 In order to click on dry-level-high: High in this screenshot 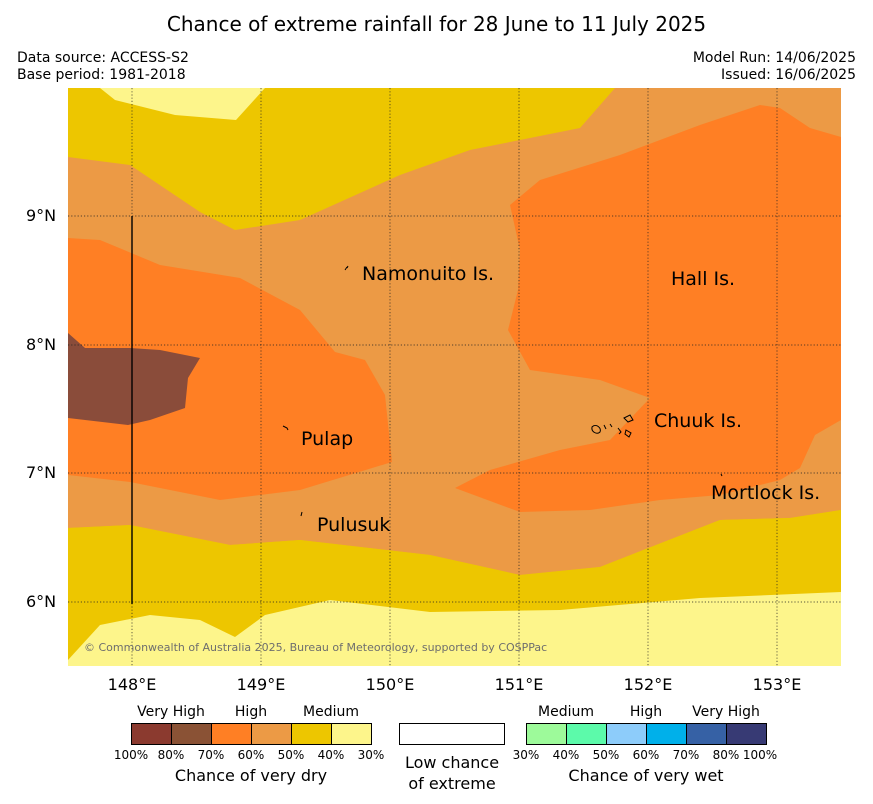, I will do `click(251, 712)`.